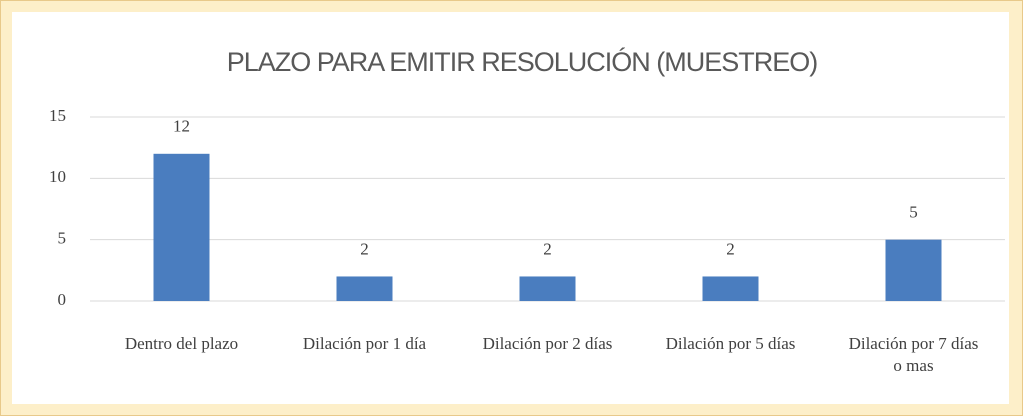 The width and height of the screenshot is (1023, 416). Describe the element at coordinates (62, 299) in the screenshot. I see `y-tick-label: 0` at that location.